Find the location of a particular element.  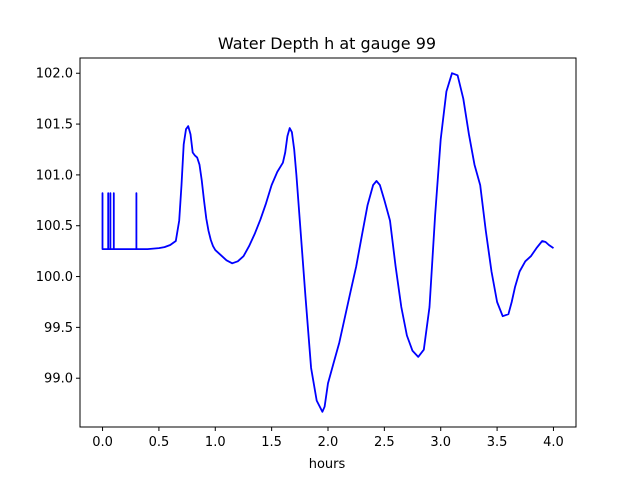

y-tick-label: 100.5 is located at coordinates (54, 226).